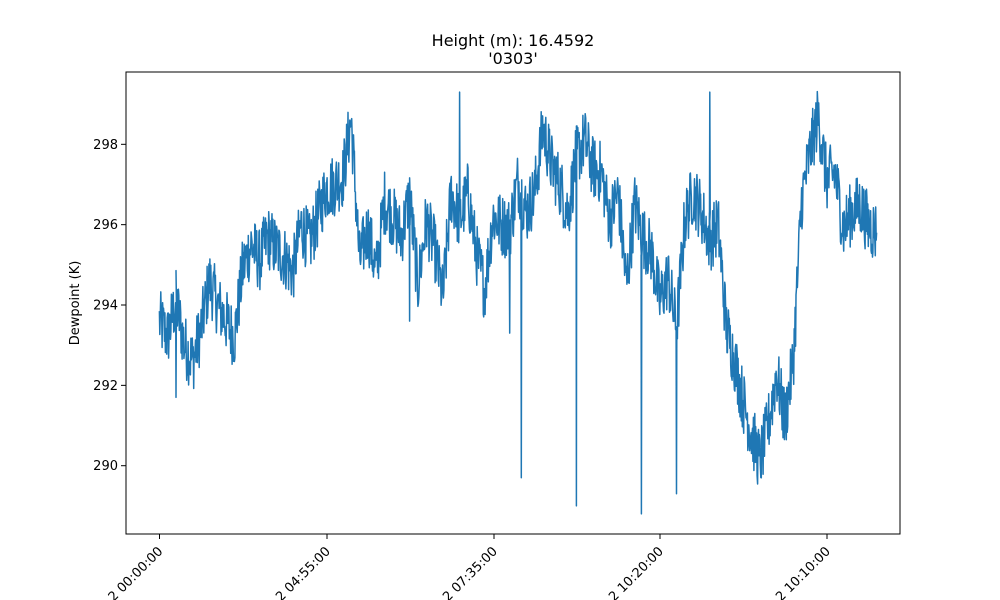 This screenshot has height=600, width=1000. I want to click on chart-title: Height (m): 16.4592, so click(513, 40).